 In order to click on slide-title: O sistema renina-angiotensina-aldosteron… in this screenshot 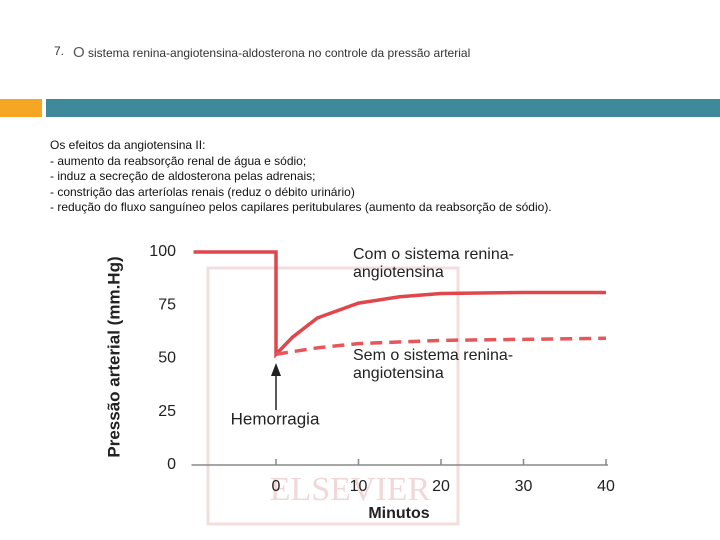, I will do `click(272, 52)`.